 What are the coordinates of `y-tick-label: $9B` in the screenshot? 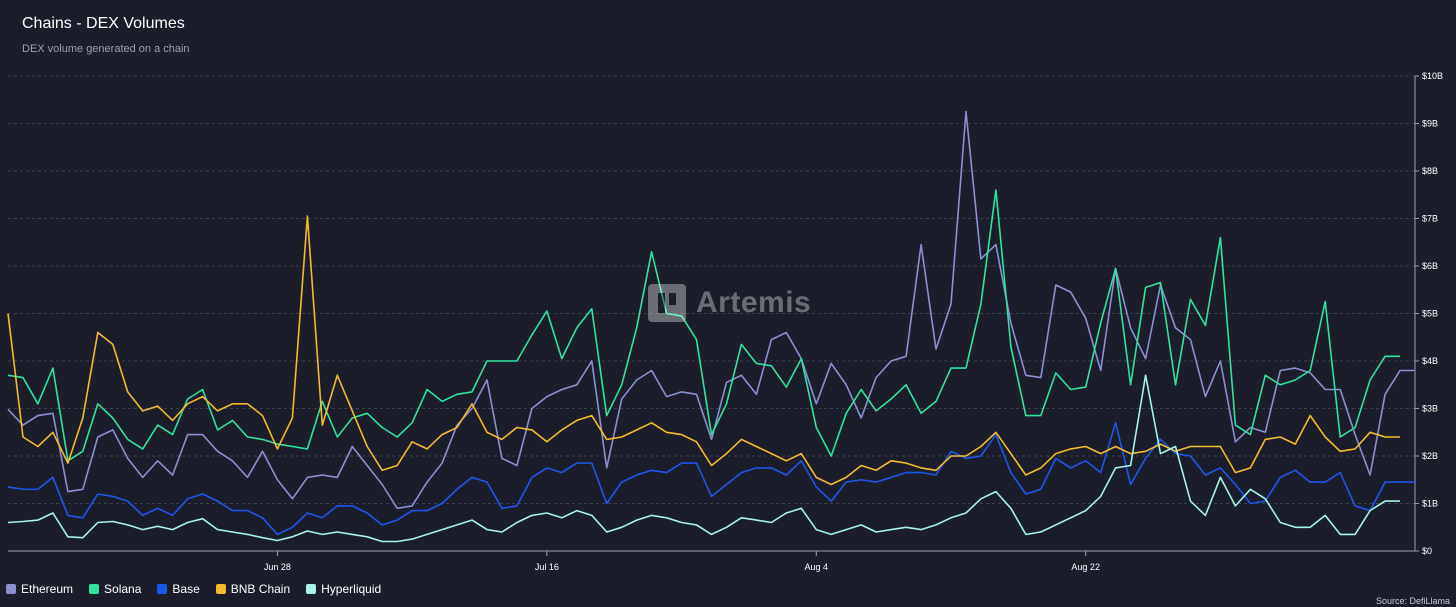 It's located at (1430, 124).